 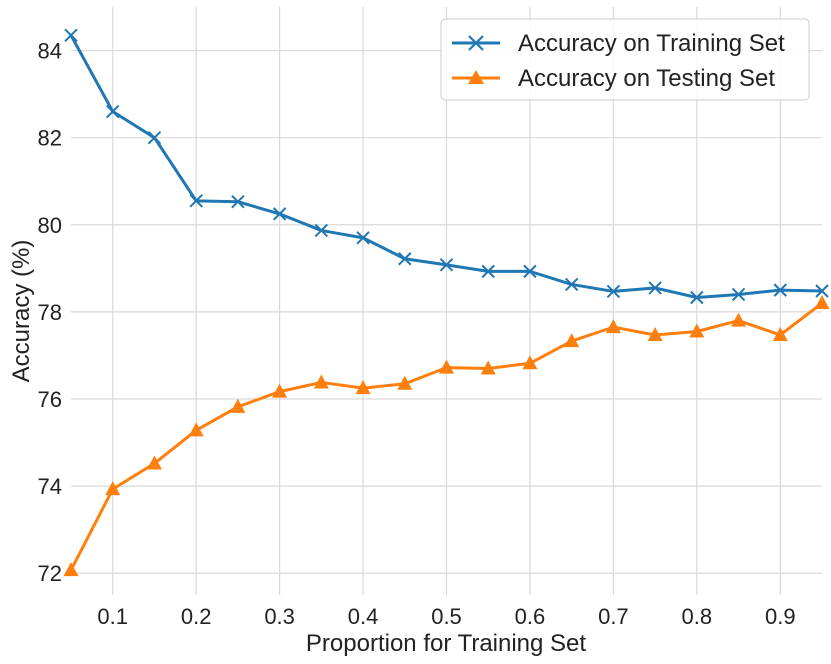 What do you see at coordinates (50, 399) in the screenshot?
I see `y-tick-label: 76` at bounding box center [50, 399].